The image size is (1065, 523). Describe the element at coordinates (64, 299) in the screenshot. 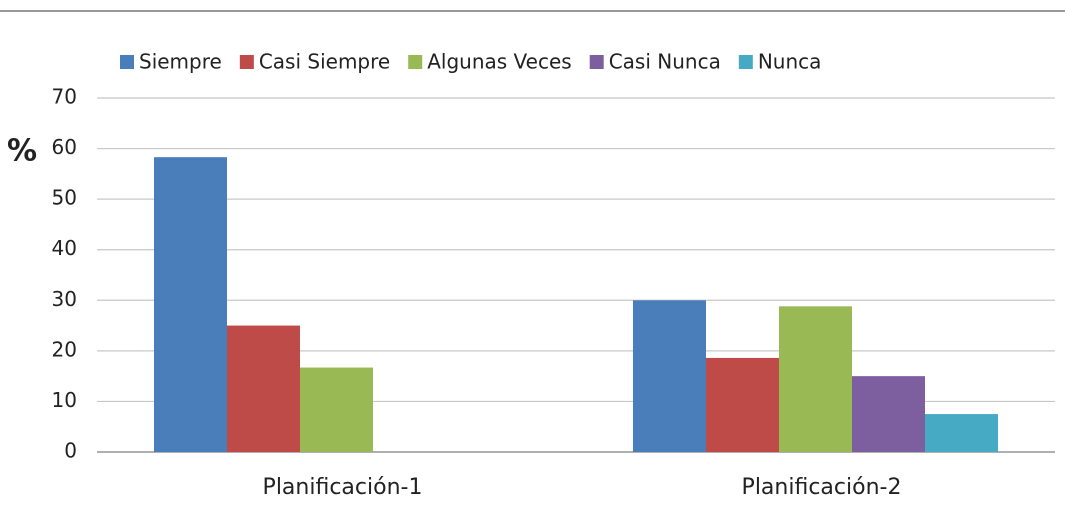

I see `y-tick-label: 30` at that location.